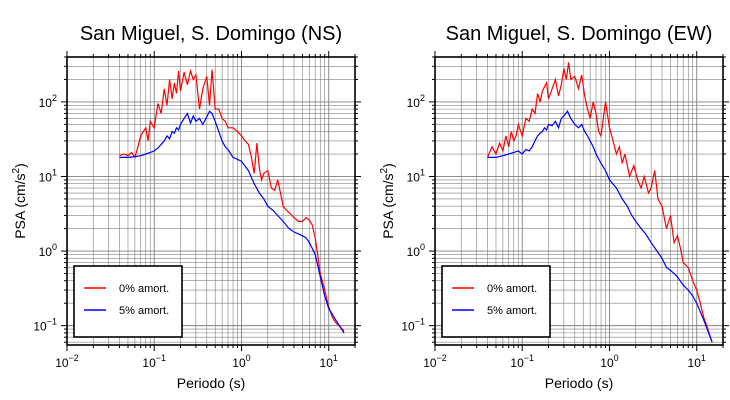  Describe the element at coordinates (211, 34) in the screenshot. I see `chart-title: San Miguel, S. Domingo (NS)` at that location.